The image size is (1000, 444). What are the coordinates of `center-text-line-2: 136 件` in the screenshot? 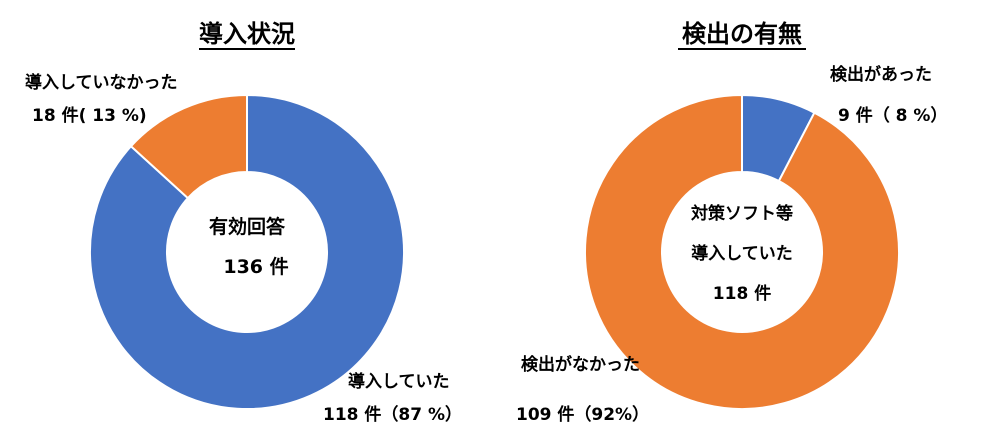 It's located at (255, 266).